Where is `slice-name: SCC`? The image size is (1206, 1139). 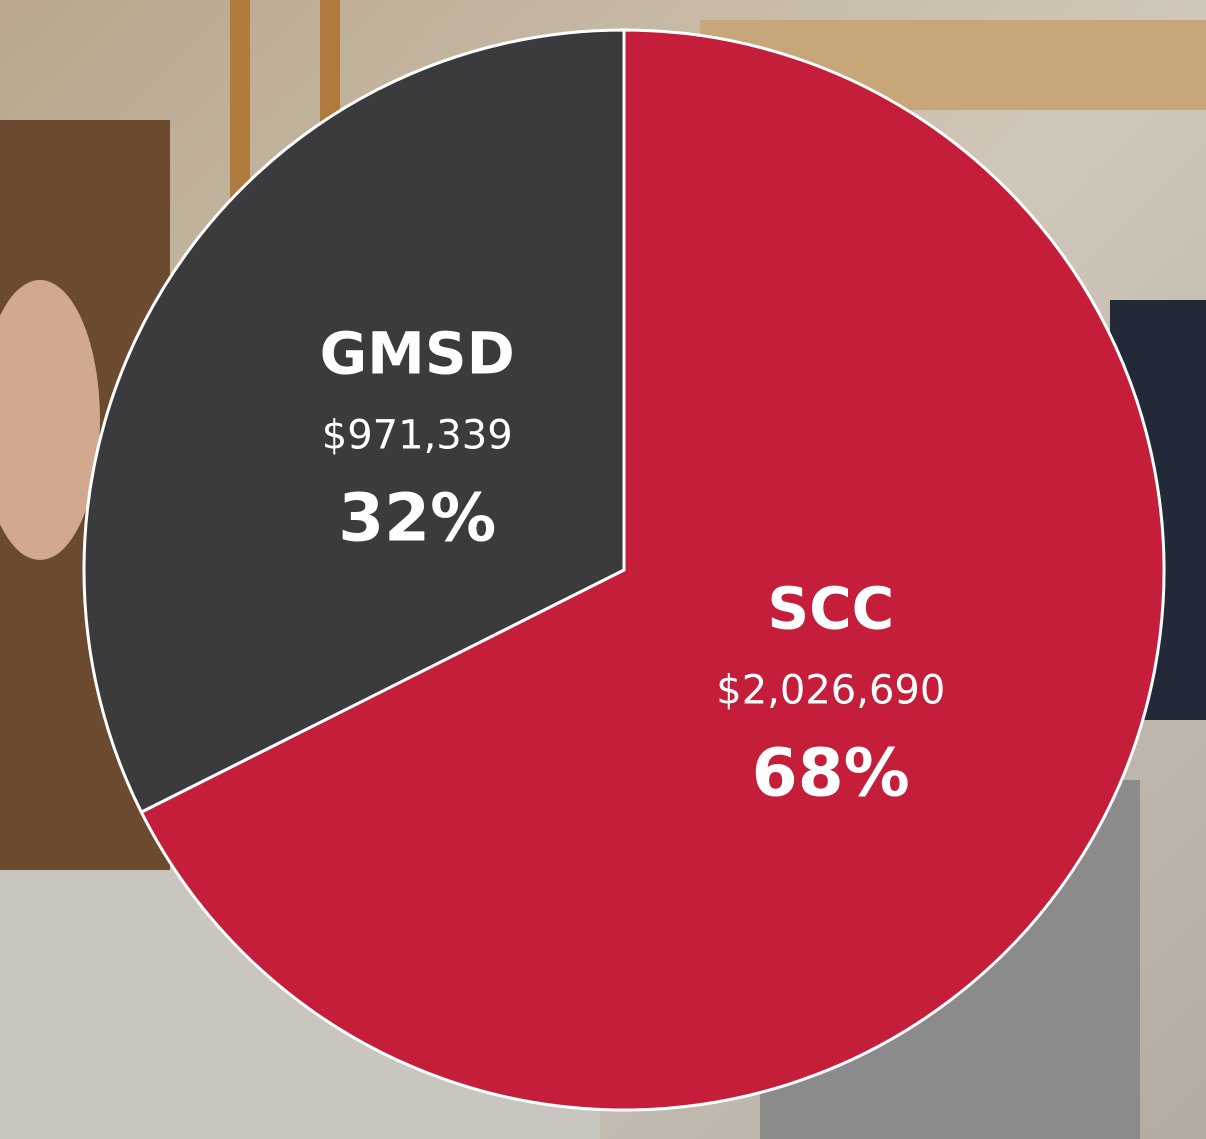
slice-name: SCC is located at coordinates (830, 609).